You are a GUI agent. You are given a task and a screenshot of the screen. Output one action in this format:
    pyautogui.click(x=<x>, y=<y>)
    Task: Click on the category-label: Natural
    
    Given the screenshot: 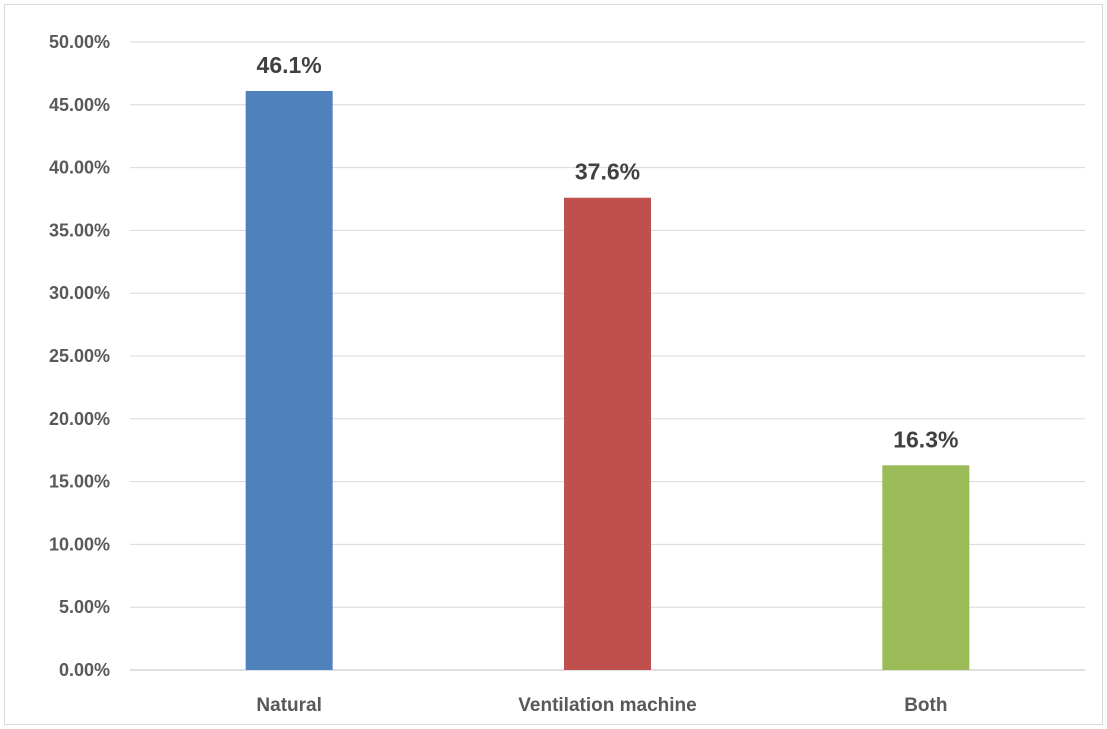 What is the action you would take?
    pyautogui.click(x=288, y=705)
    